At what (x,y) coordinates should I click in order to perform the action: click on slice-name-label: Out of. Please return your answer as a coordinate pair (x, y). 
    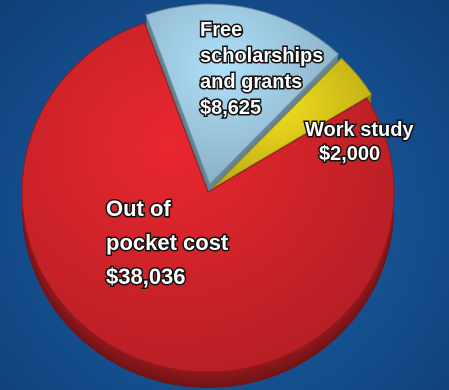
    Looking at the image, I should click on (138, 208).